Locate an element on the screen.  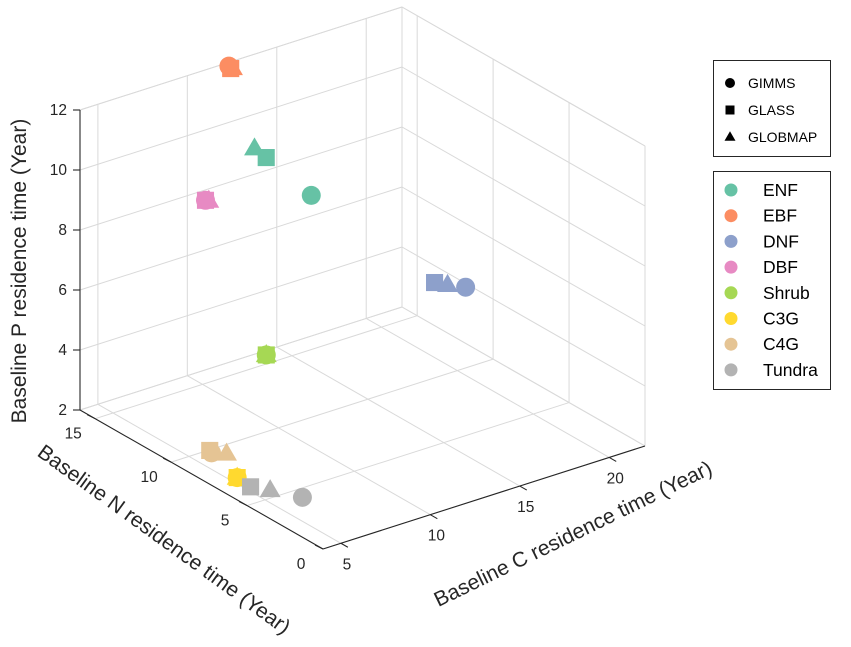
legend-glass-symbol is located at coordinates (730, 110).